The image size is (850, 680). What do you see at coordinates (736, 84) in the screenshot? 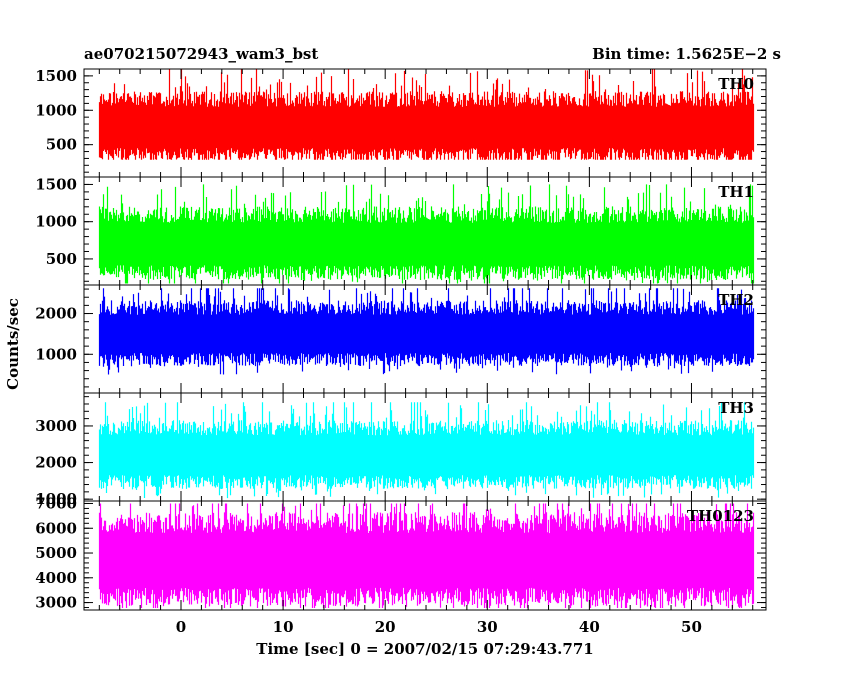
I see `series-label-th0: TH0` at bounding box center [736, 84].